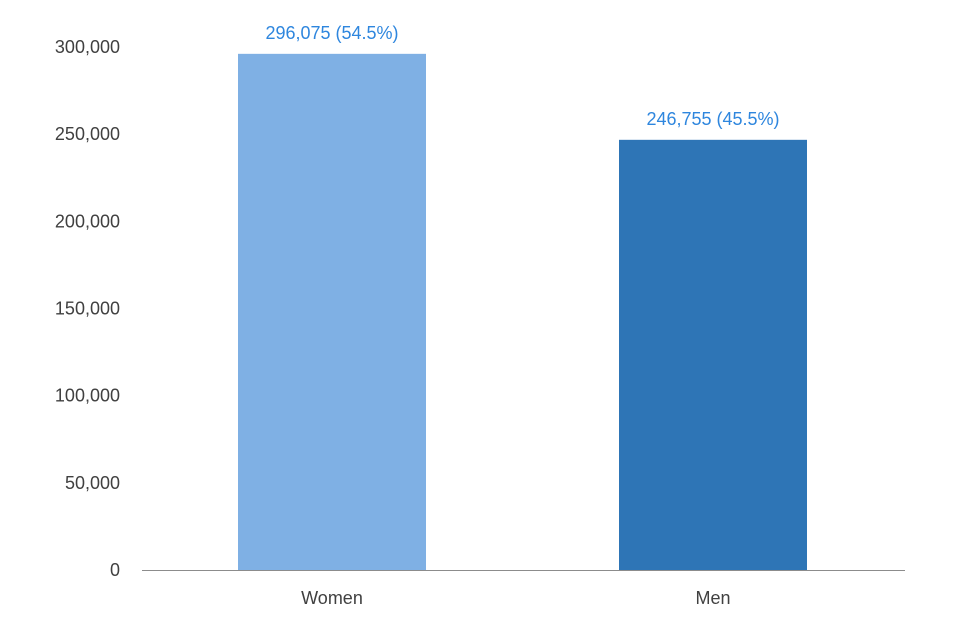 This screenshot has height=640, width=960. What do you see at coordinates (87, 221) in the screenshot?
I see `y-tick-label: 200,000` at bounding box center [87, 221].